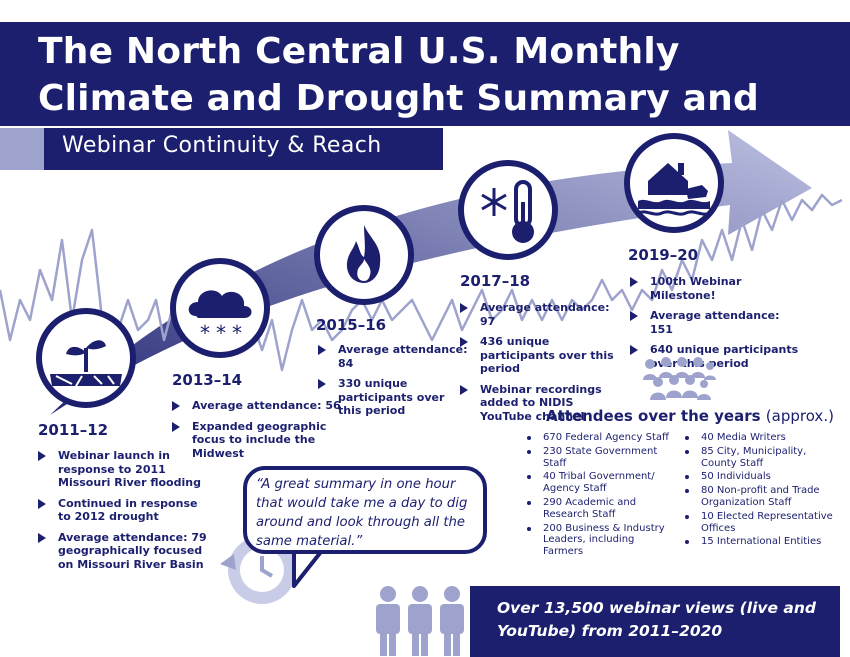 The height and width of the screenshot is (657, 850). What do you see at coordinates (267, 406) in the screenshot?
I see `list-item: Average attendance: 56` at bounding box center [267, 406].